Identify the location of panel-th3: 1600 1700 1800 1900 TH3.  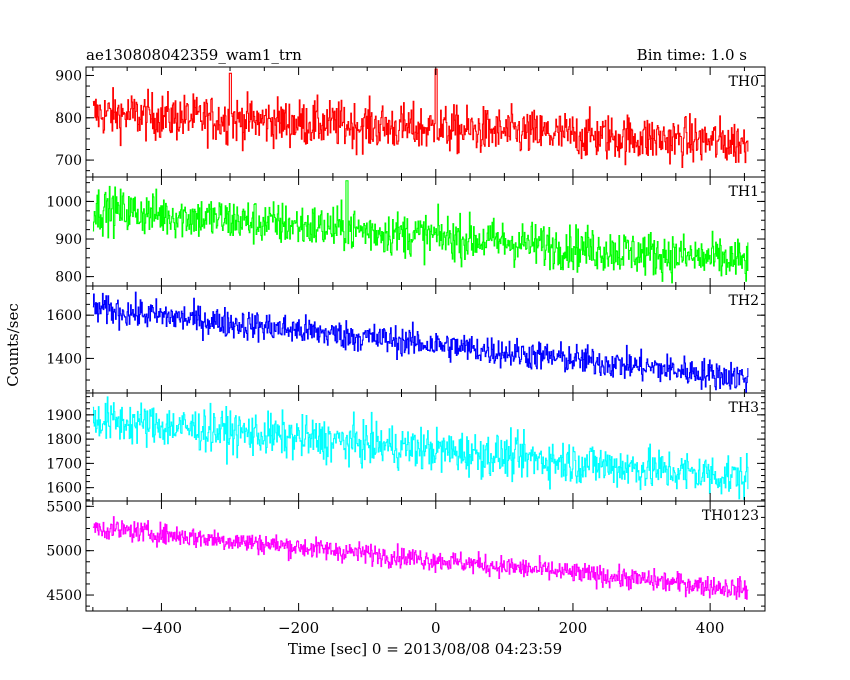
(406, 447).